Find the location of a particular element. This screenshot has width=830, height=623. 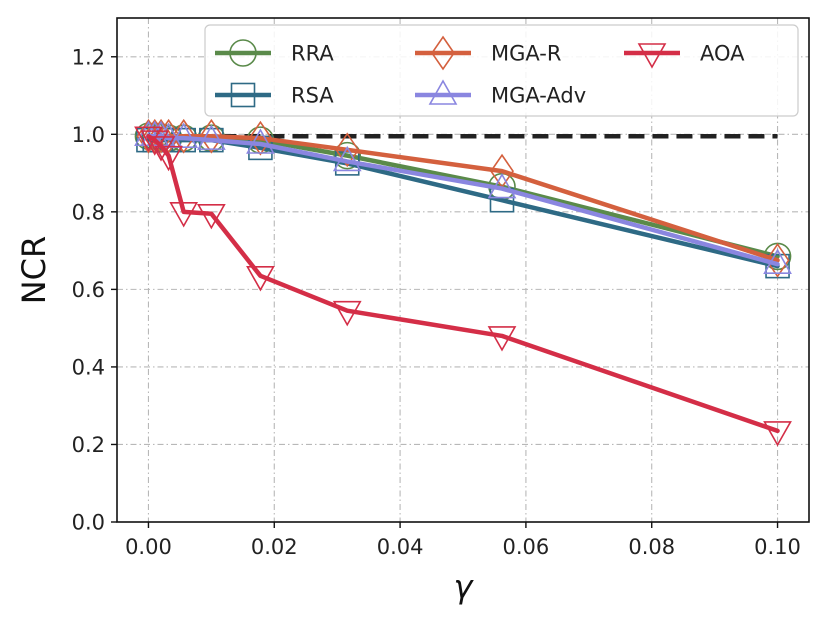

y-tick-label: 0.2 is located at coordinates (88, 445).